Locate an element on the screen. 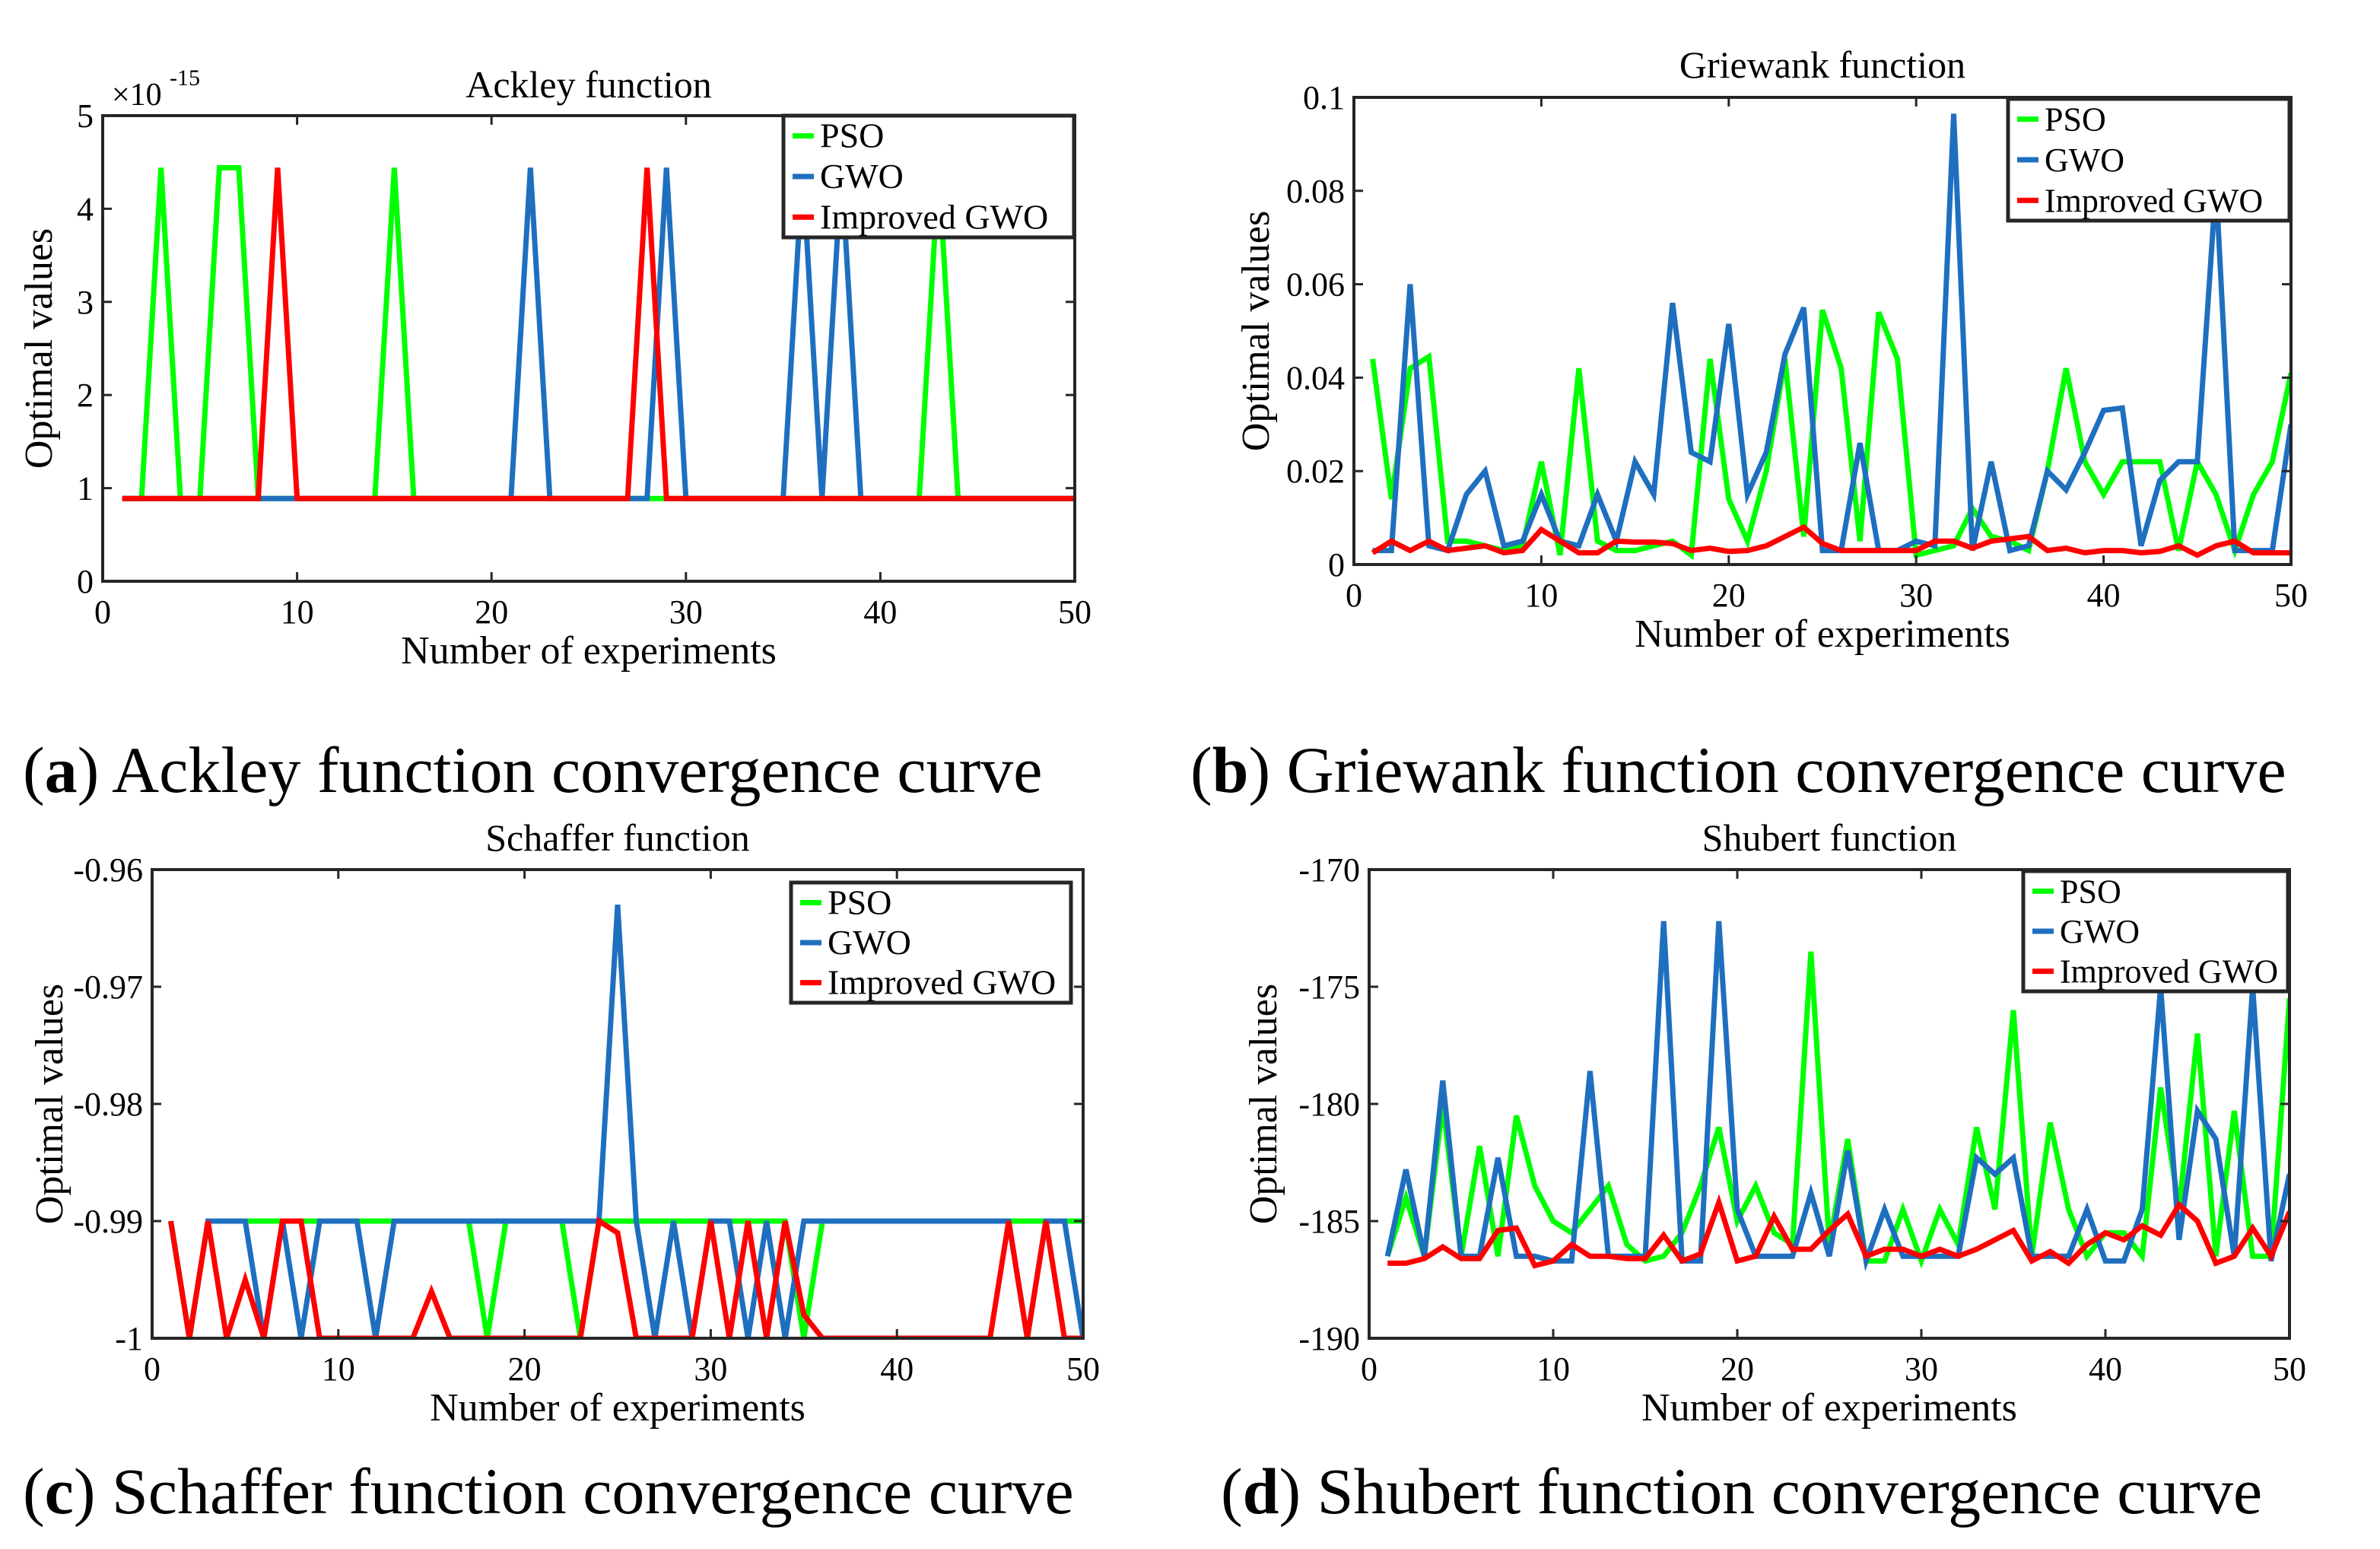  chart2-x-tick-label: 10 is located at coordinates (1541, 595).